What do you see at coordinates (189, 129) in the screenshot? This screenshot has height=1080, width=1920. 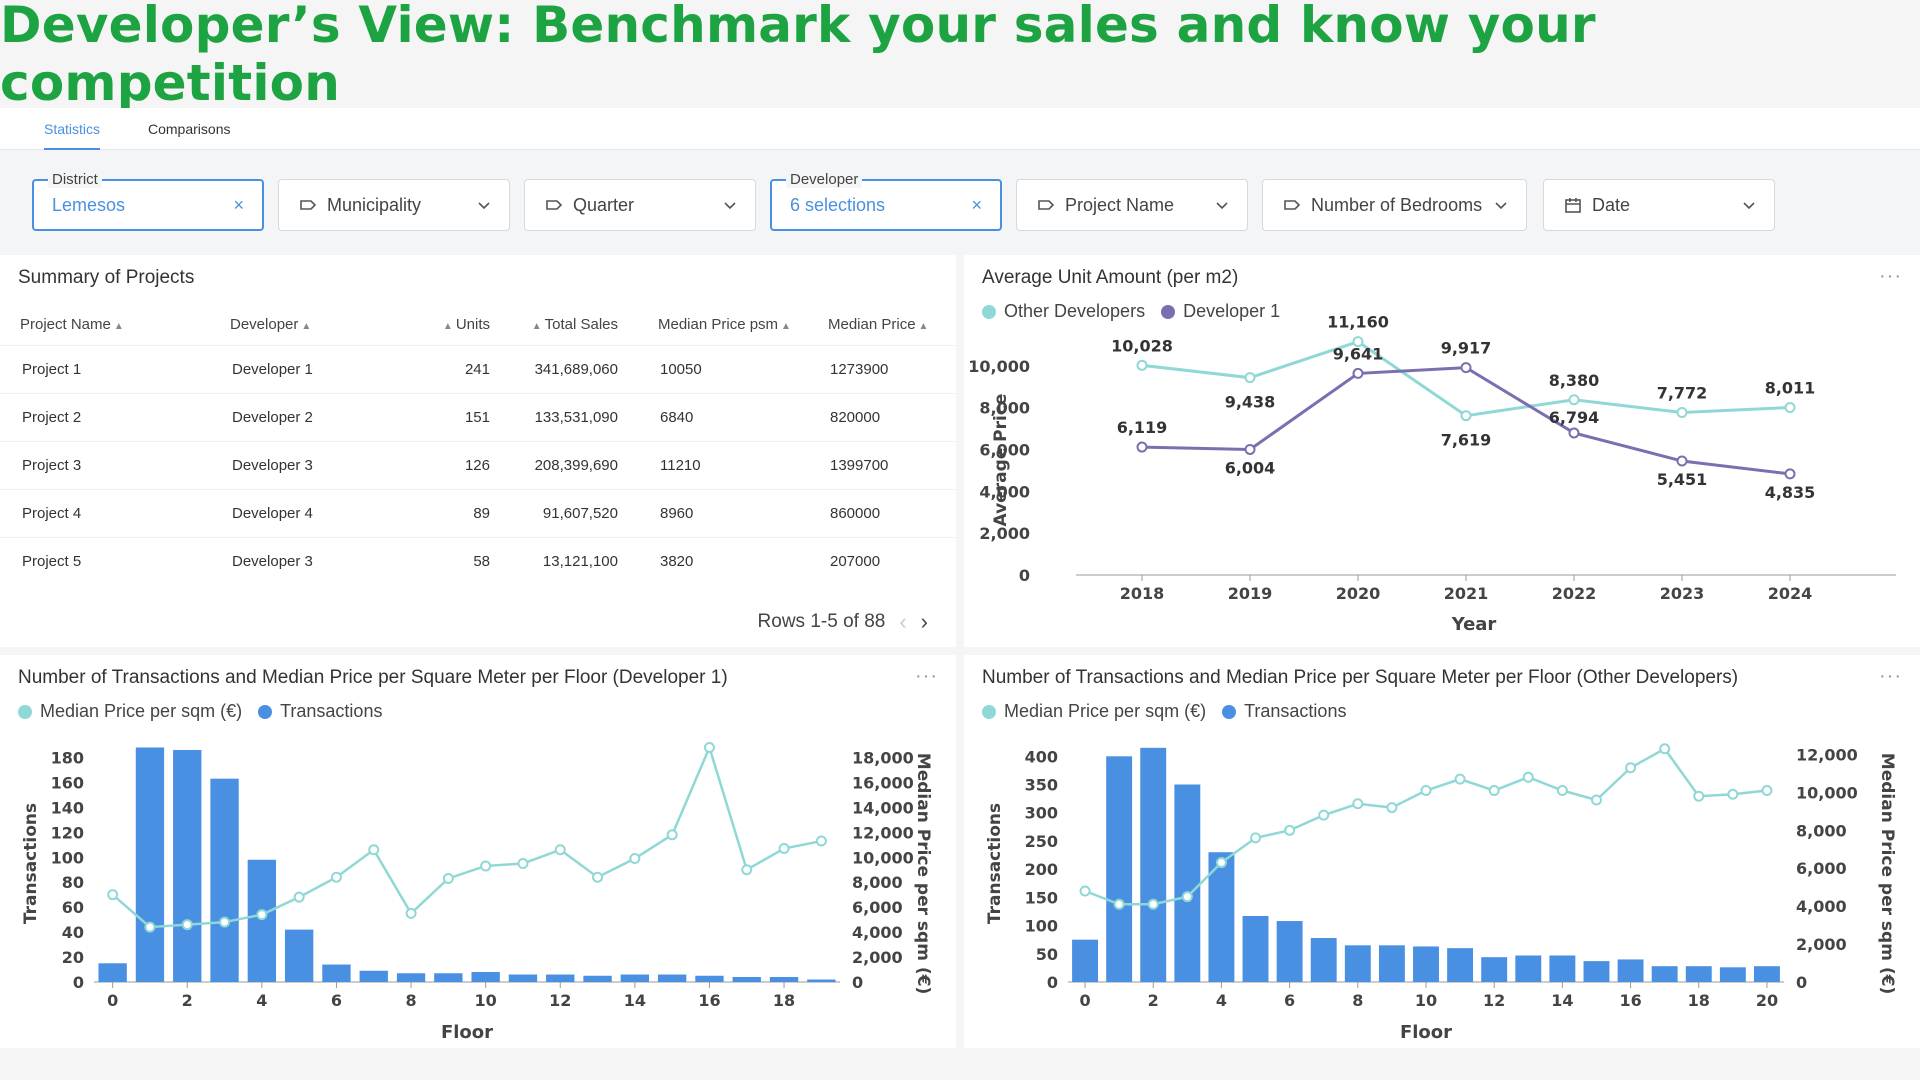 I see `tab-comparisons: Comparisons` at bounding box center [189, 129].